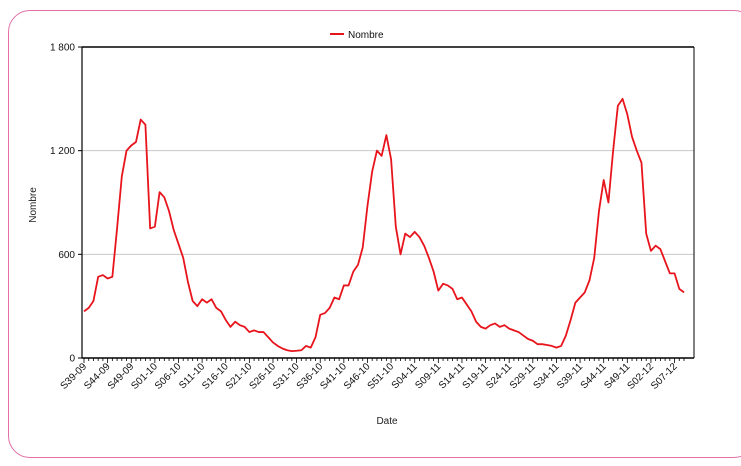 This screenshot has height=466, width=741. I want to click on legend-label: Nombre, so click(366, 35).